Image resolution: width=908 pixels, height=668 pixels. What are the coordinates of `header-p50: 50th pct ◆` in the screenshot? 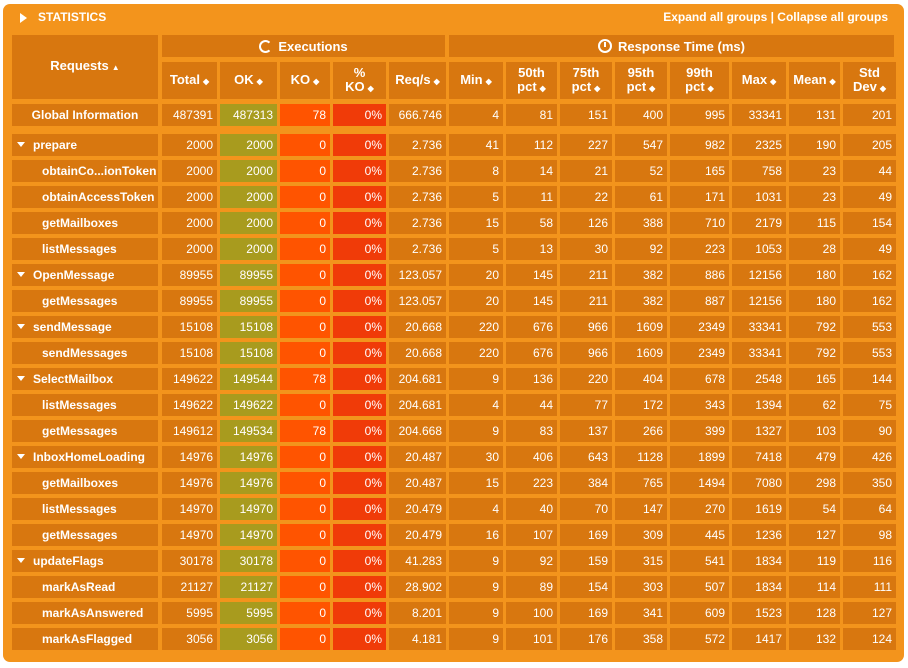 It's located at (531, 80).